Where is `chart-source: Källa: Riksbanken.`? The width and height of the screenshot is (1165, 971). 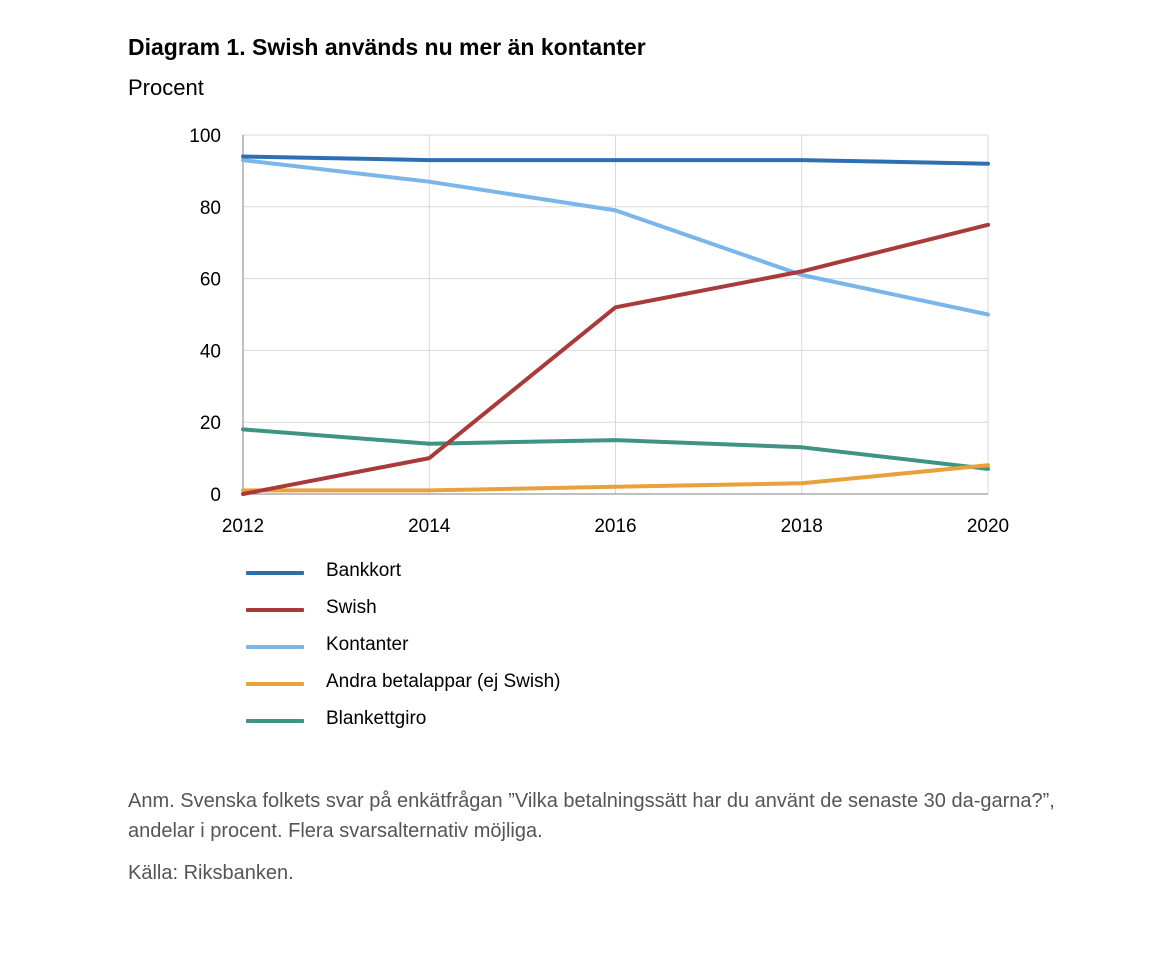 chart-source: Källa: Riksbanken. is located at coordinates (211, 873).